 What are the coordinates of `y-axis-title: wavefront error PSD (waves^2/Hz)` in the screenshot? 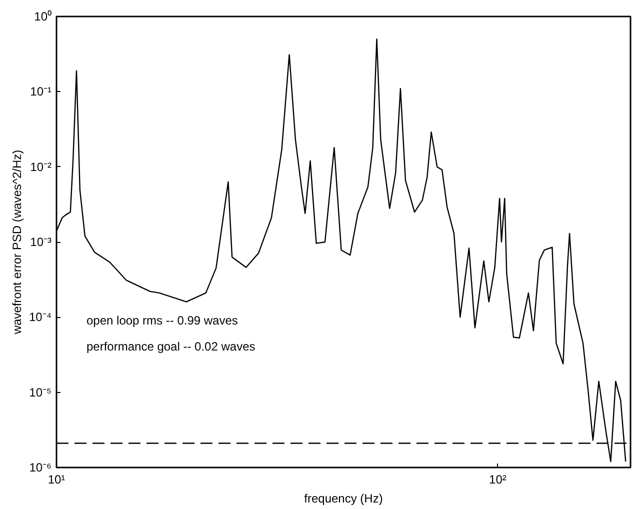 It's located at (17, 243).